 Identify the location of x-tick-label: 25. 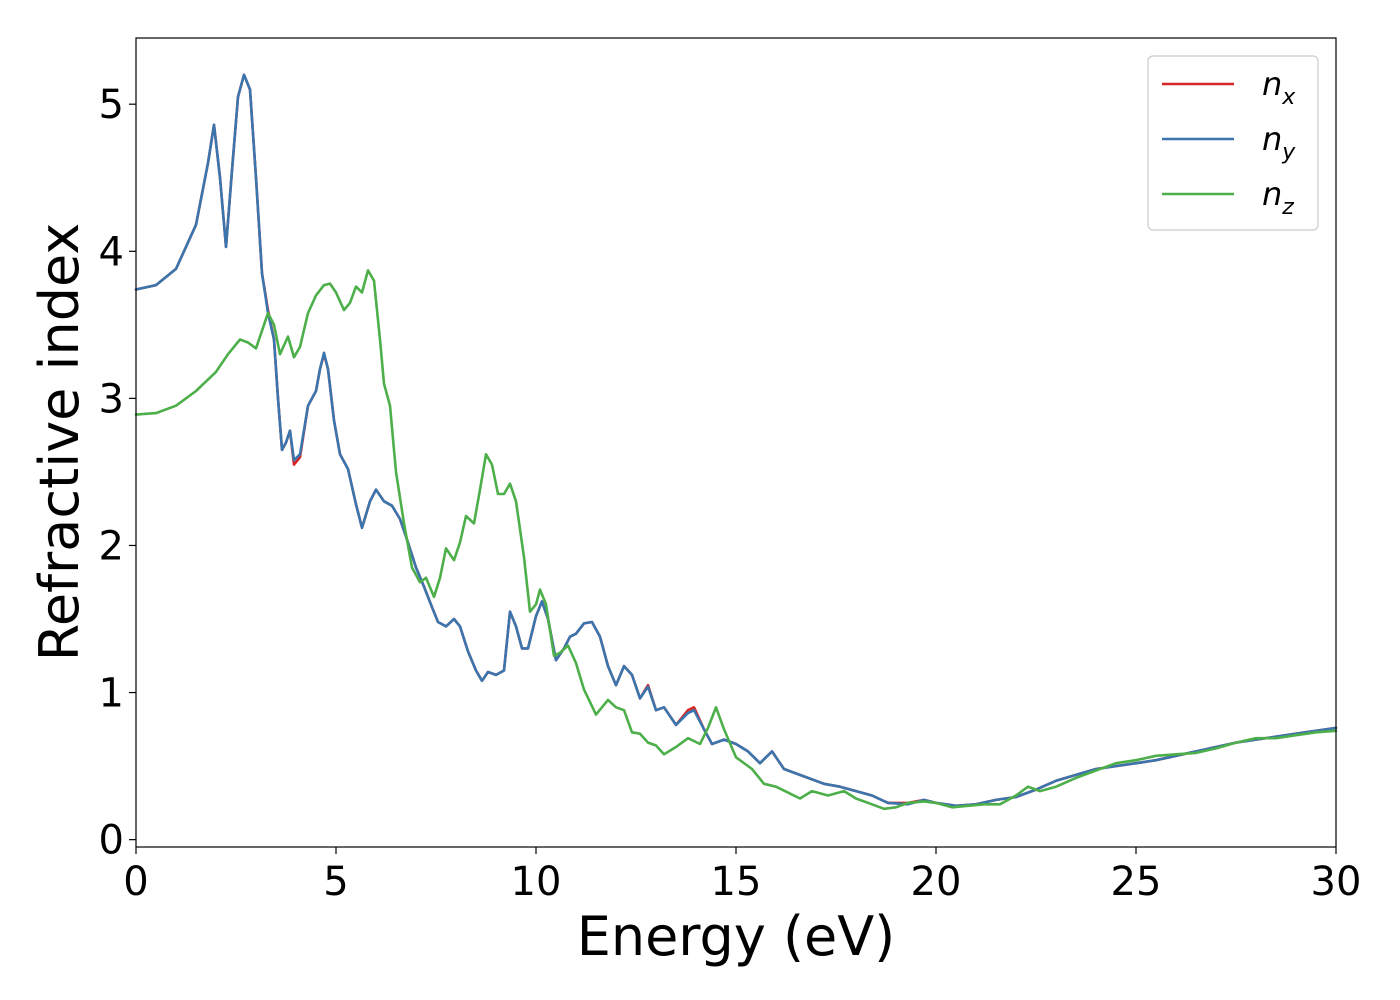
(1136, 882).